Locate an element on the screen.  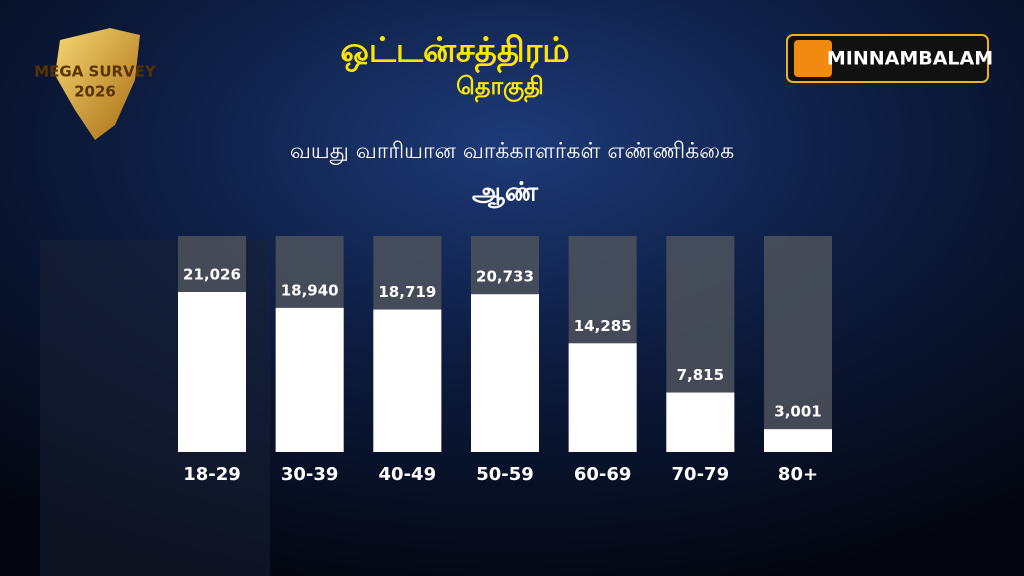
group-label: ஆண் is located at coordinates (505, 193).